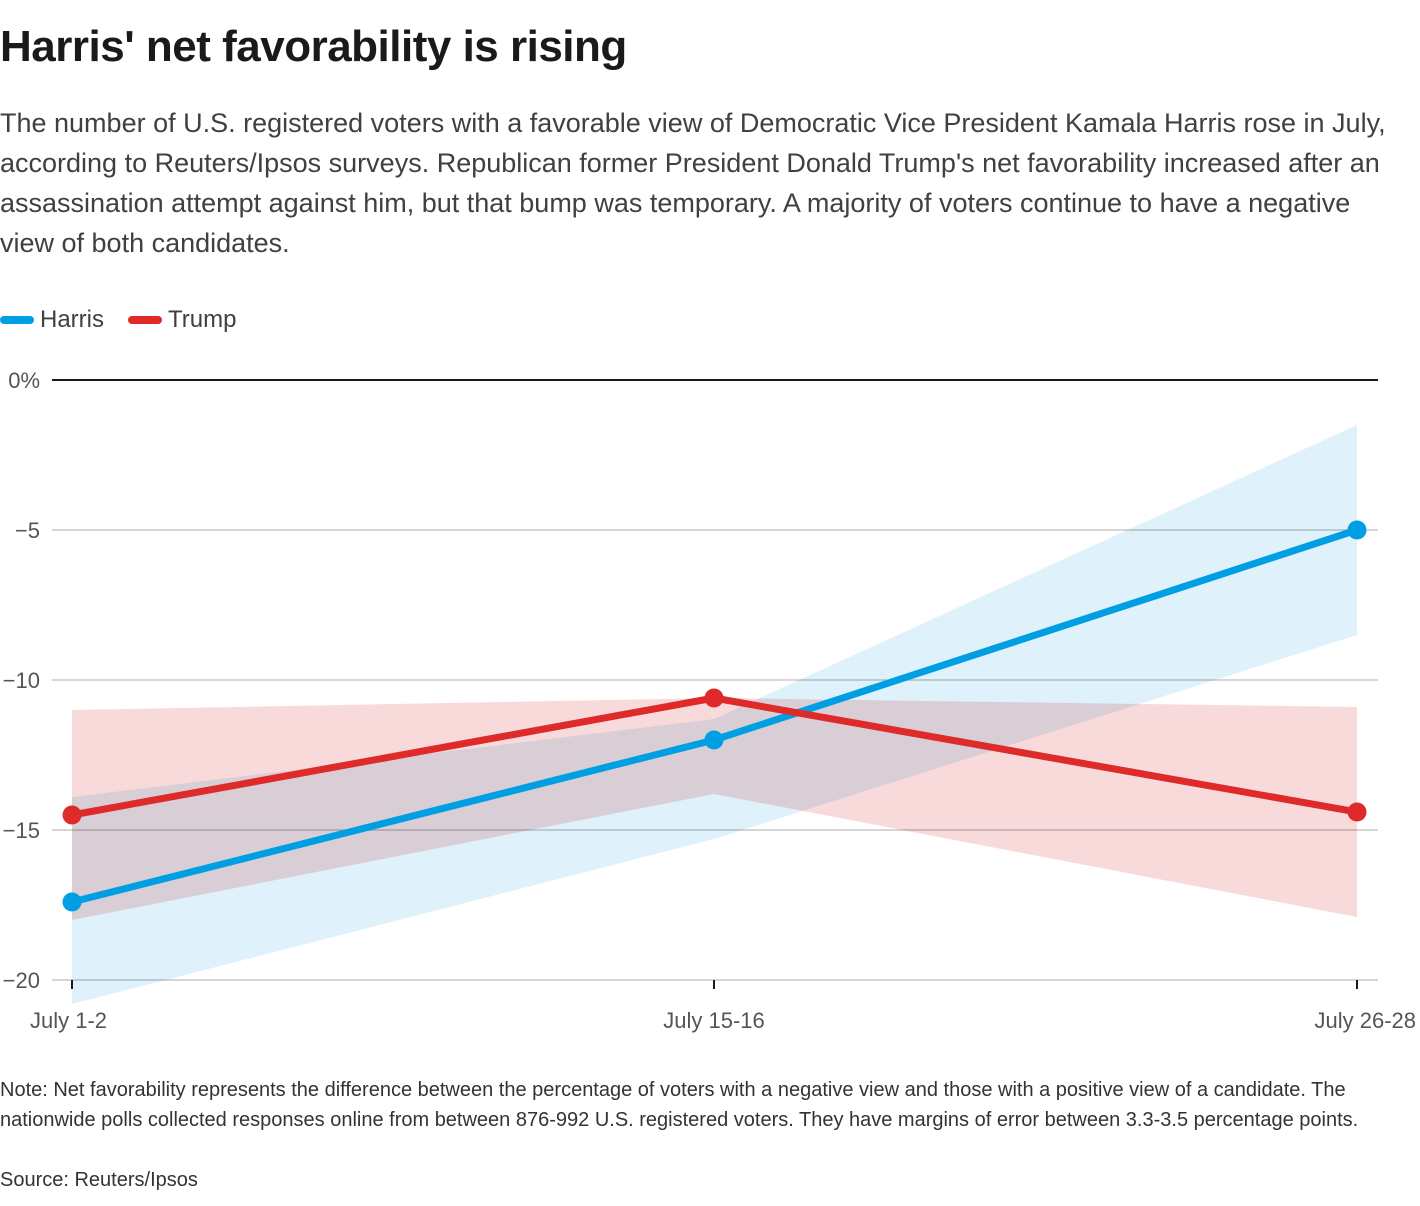  Describe the element at coordinates (99, 1180) in the screenshot. I see `source-note: Source: Reuters/Ipsos` at that location.